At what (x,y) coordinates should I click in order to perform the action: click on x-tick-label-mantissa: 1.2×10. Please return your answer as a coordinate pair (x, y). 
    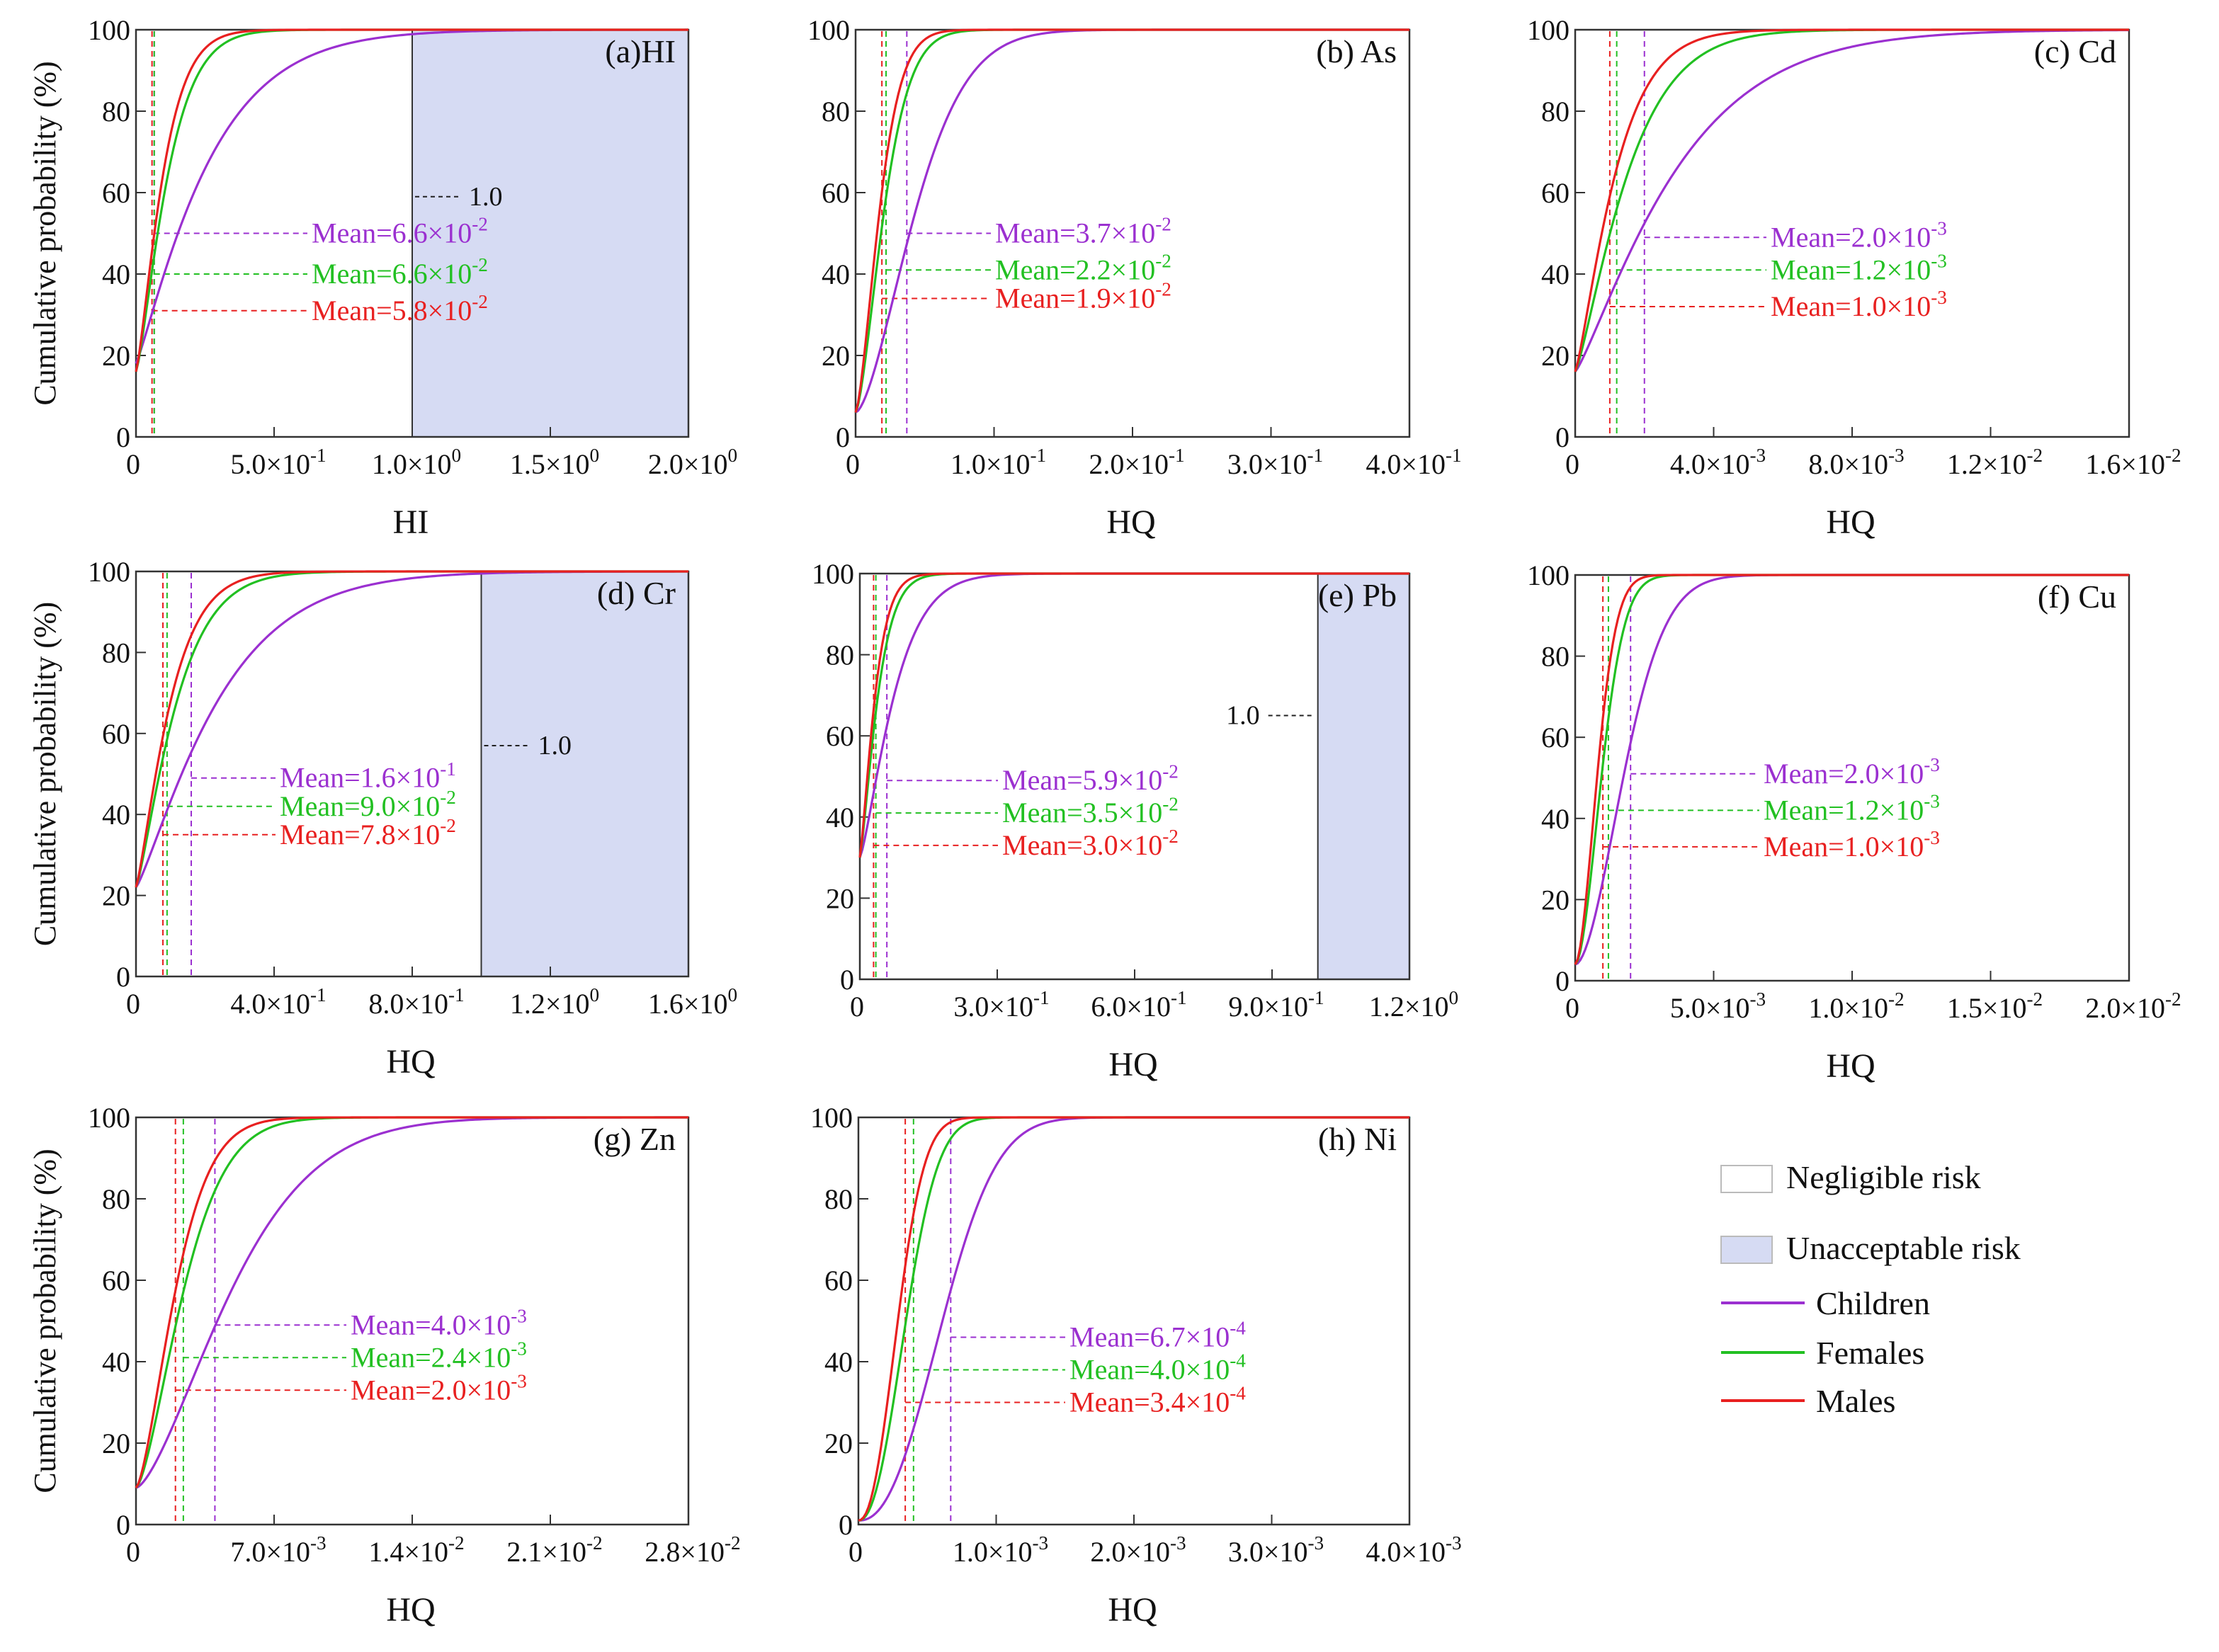
    Looking at the image, I should click on (1987, 464).